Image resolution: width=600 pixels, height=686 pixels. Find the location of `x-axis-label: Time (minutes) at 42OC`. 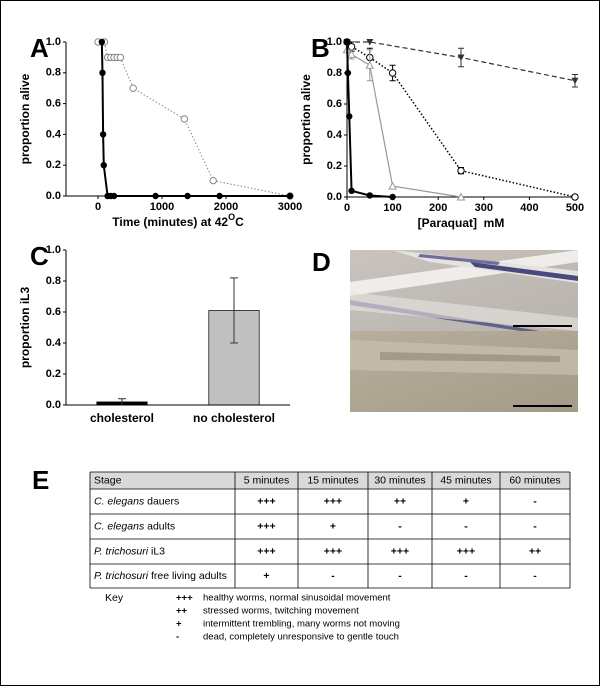

x-axis-label: Time (minutes) at 42OC is located at coordinates (178, 220).